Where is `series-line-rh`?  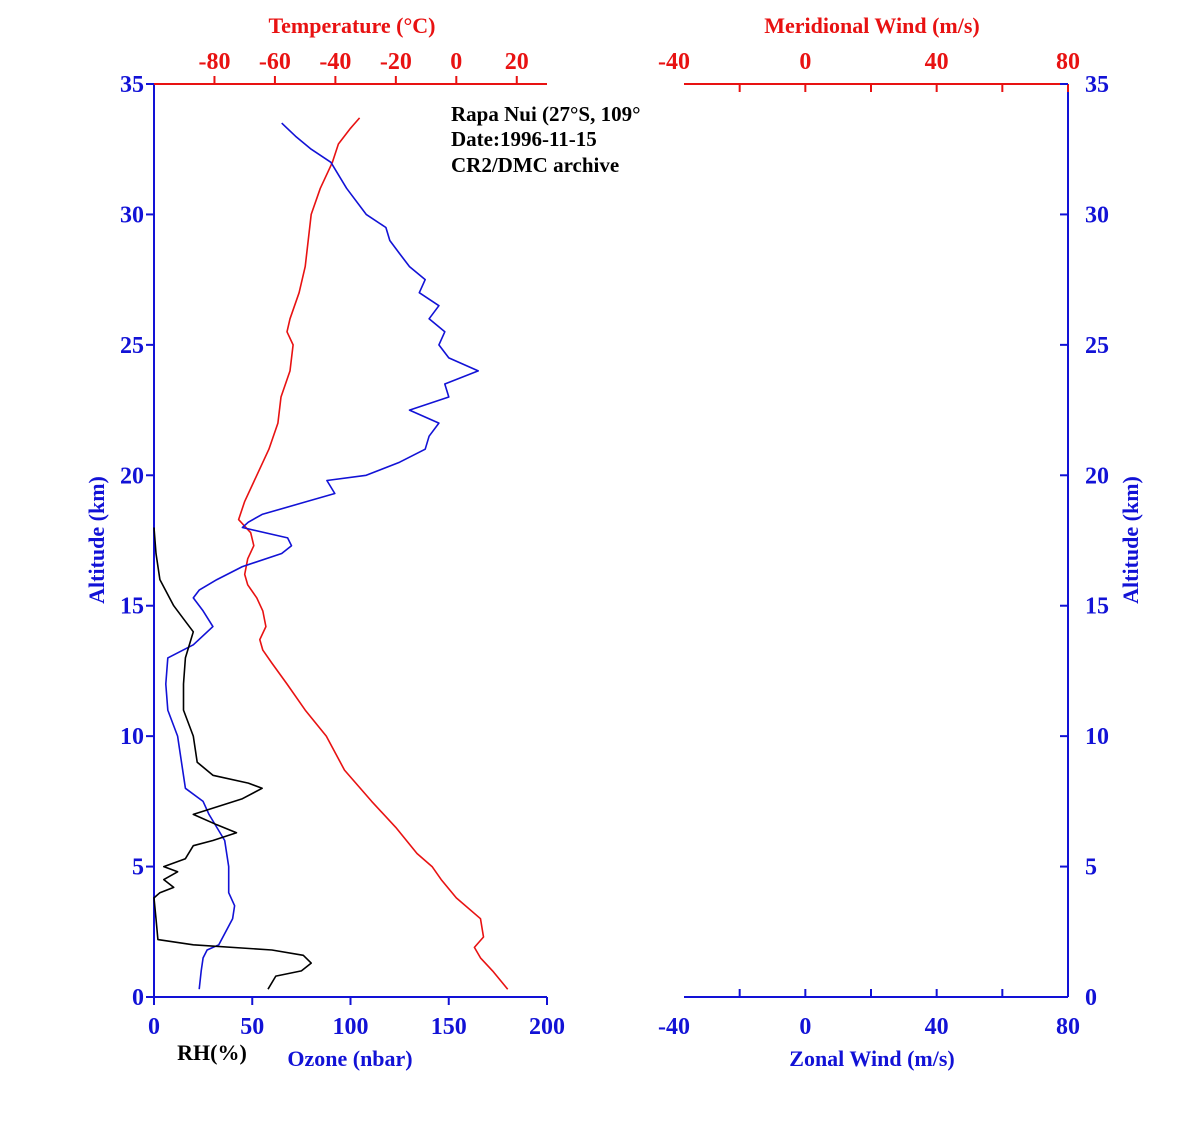 series-line-rh is located at coordinates (233, 758).